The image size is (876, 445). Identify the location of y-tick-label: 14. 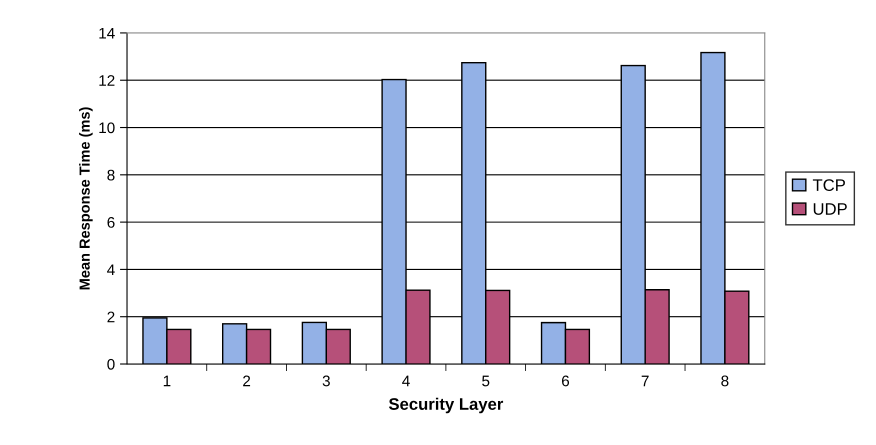
(107, 33).